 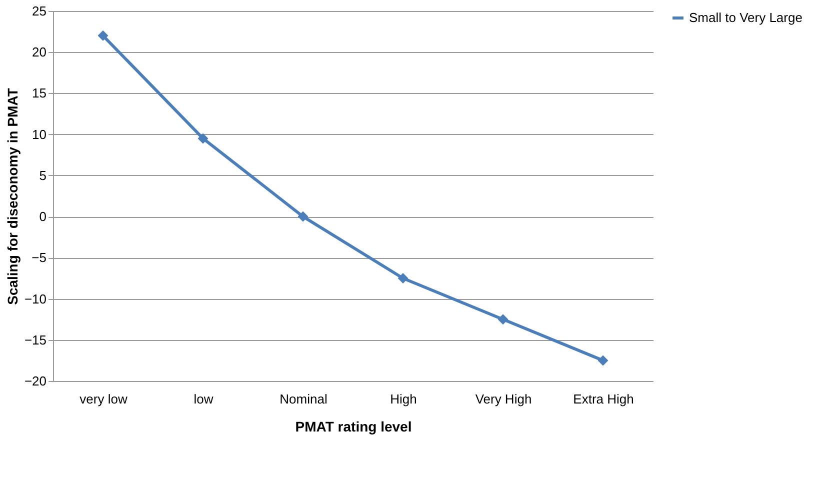 What do you see at coordinates (39, 52) in the screenshot?
I see `y-tick-label: 20` at bounding box center [39, 52].